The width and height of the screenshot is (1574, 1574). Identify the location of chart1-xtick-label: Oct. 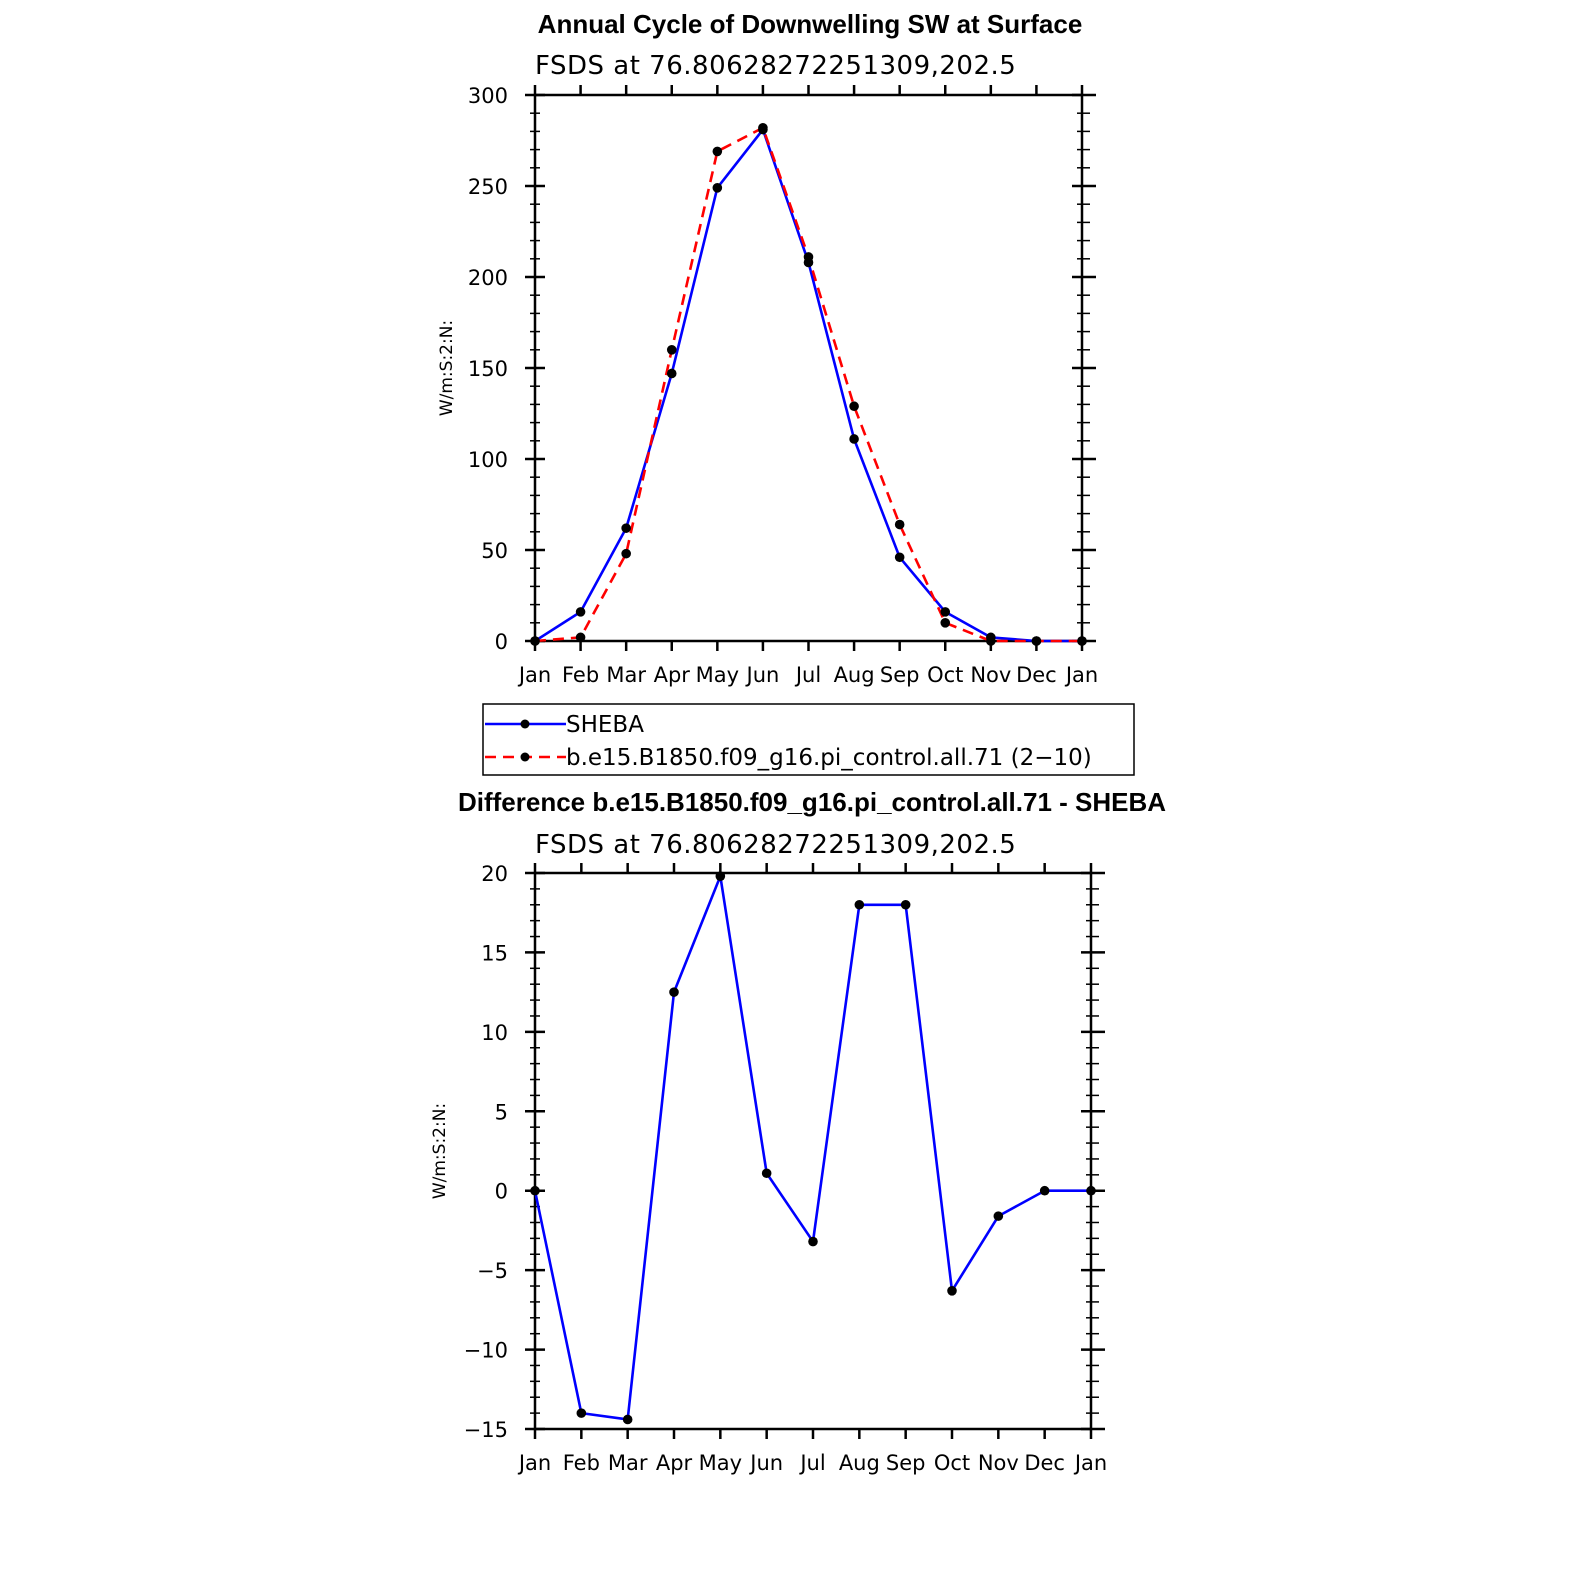
(945, 675).